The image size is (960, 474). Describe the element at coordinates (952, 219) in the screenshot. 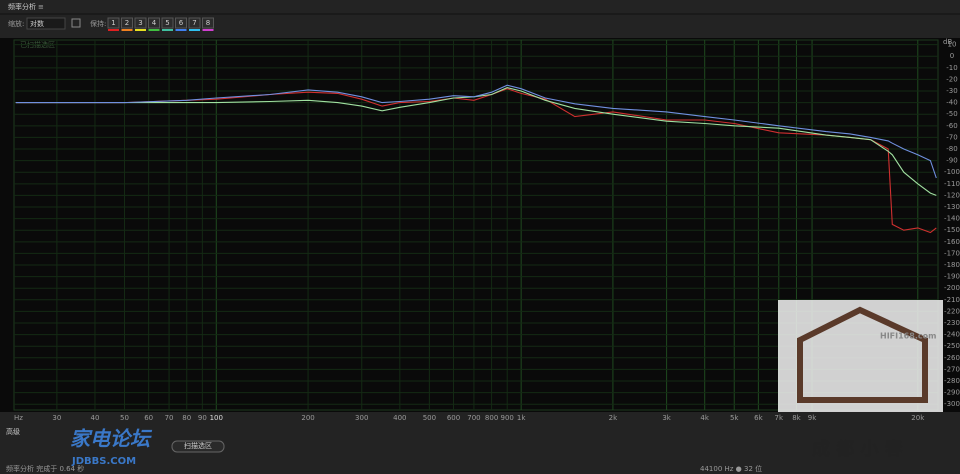

I see `y-tick-label: -140` at that location.